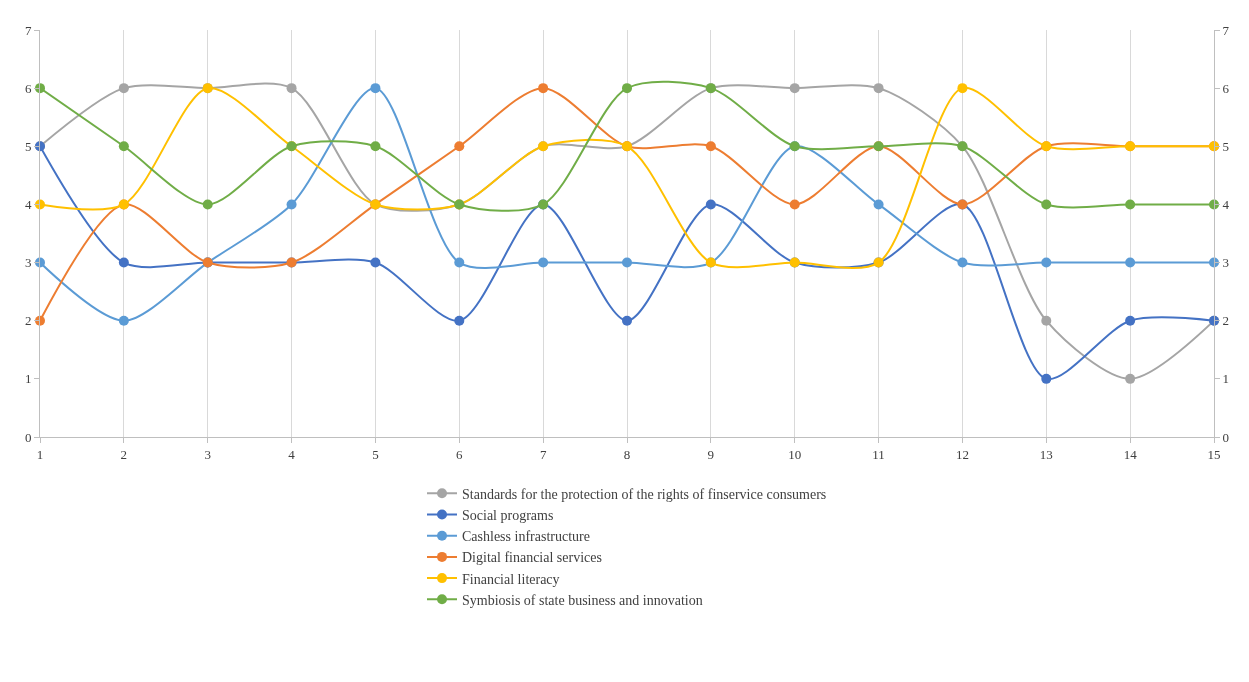  What do you see at coordinates (1226, 204) in the screenshot?
I see `y2-tick-label: 4` at bounding box center [1226, 204].